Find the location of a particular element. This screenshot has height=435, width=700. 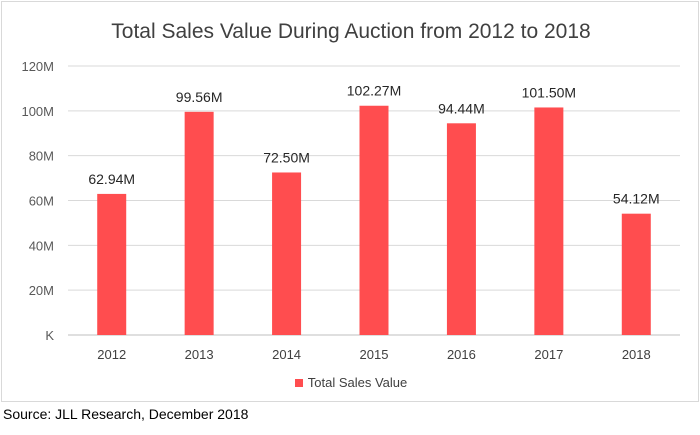

y-tick-label: 120M is located at coordinates (37, 66).